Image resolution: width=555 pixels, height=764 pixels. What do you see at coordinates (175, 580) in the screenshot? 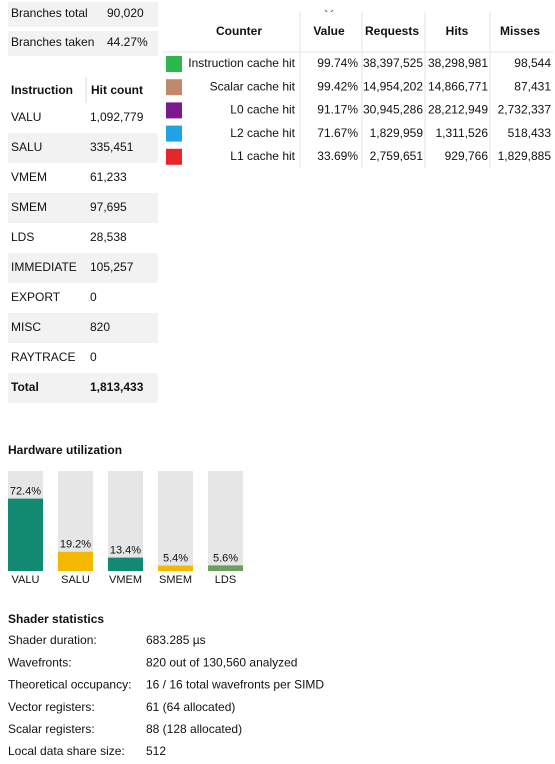
I see `bar-category: SMEM` at bounding box center [175, 580].